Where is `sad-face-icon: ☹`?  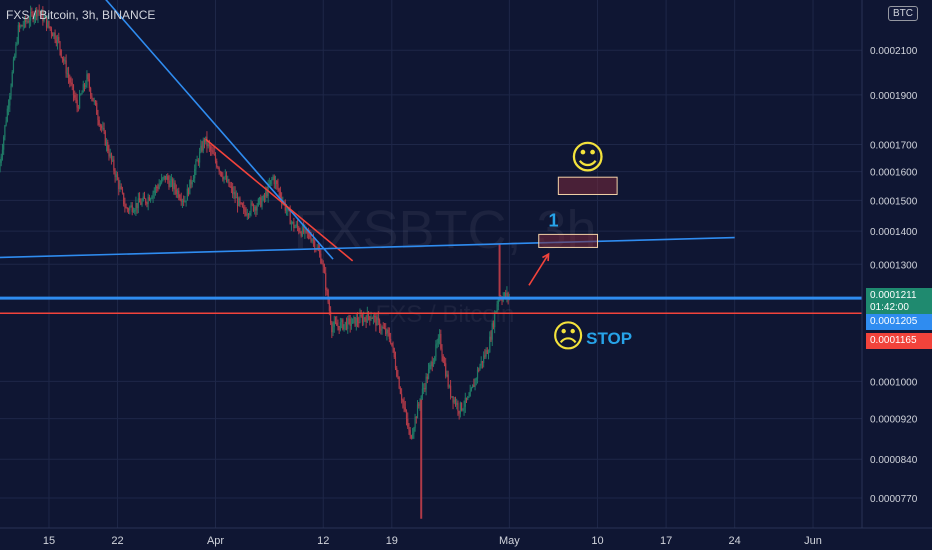 sad-face-icon: ☹ is located at coordinates (567, 336).